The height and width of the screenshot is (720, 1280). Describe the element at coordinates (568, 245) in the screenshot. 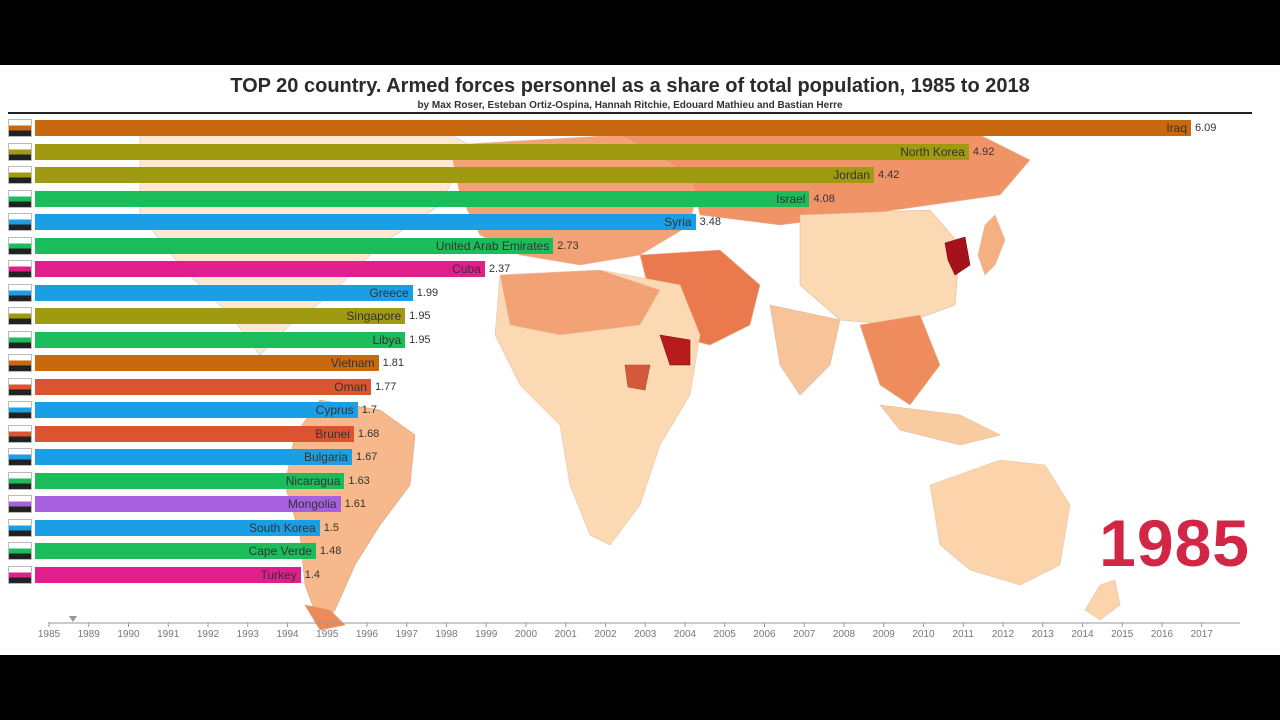

I see `bar-value-label: 2.73` at that location.